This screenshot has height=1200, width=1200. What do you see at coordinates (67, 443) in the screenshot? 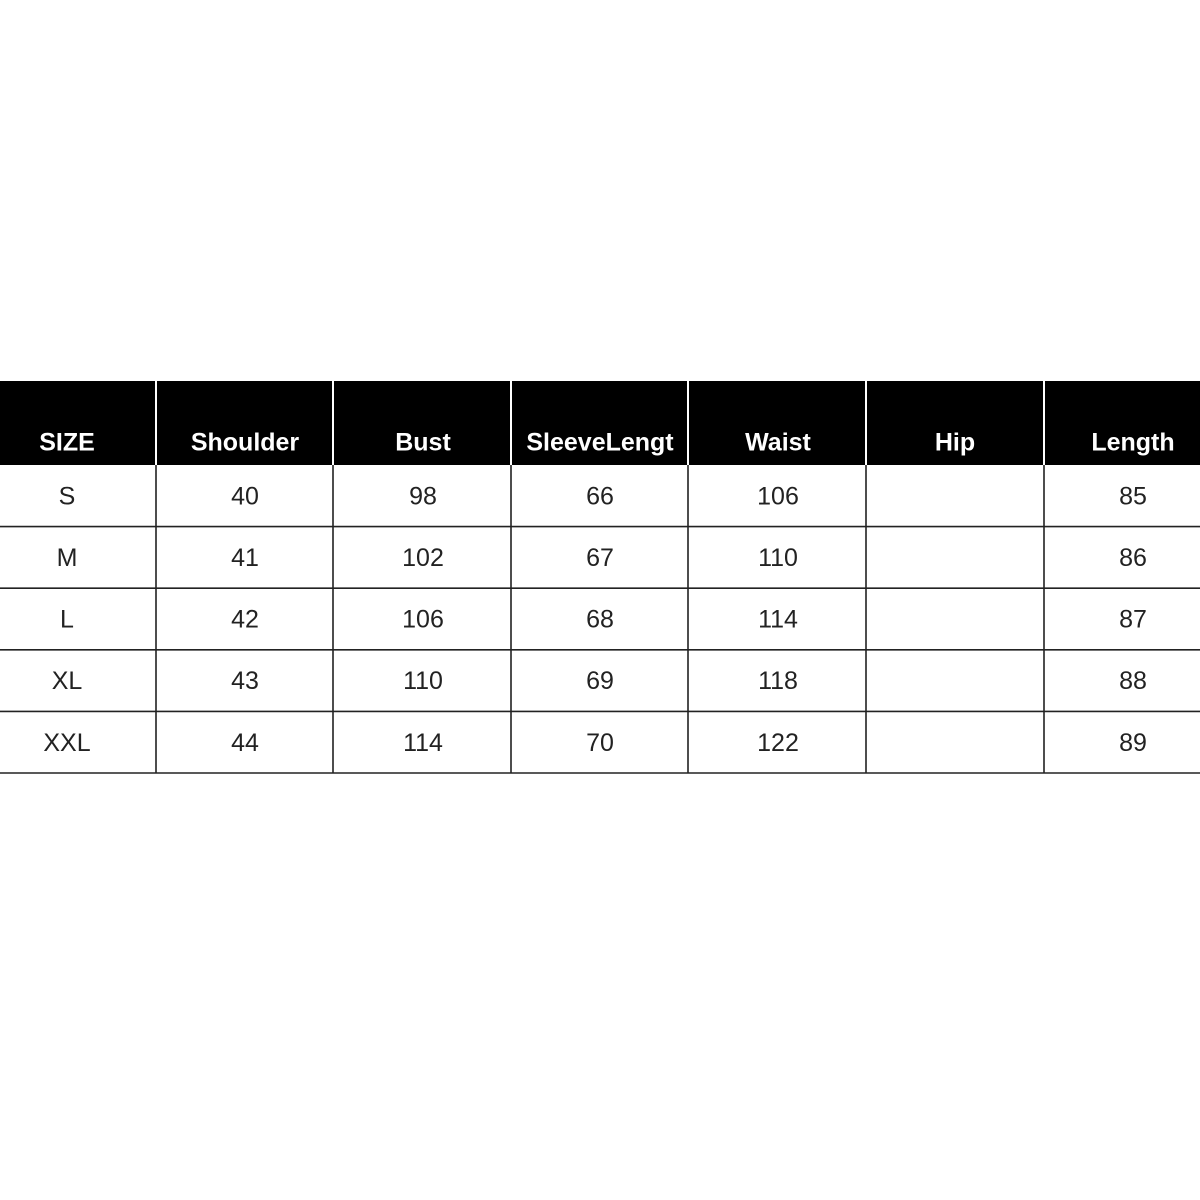
I see `header-cell: SIZE` at bounding box center [67, 443].